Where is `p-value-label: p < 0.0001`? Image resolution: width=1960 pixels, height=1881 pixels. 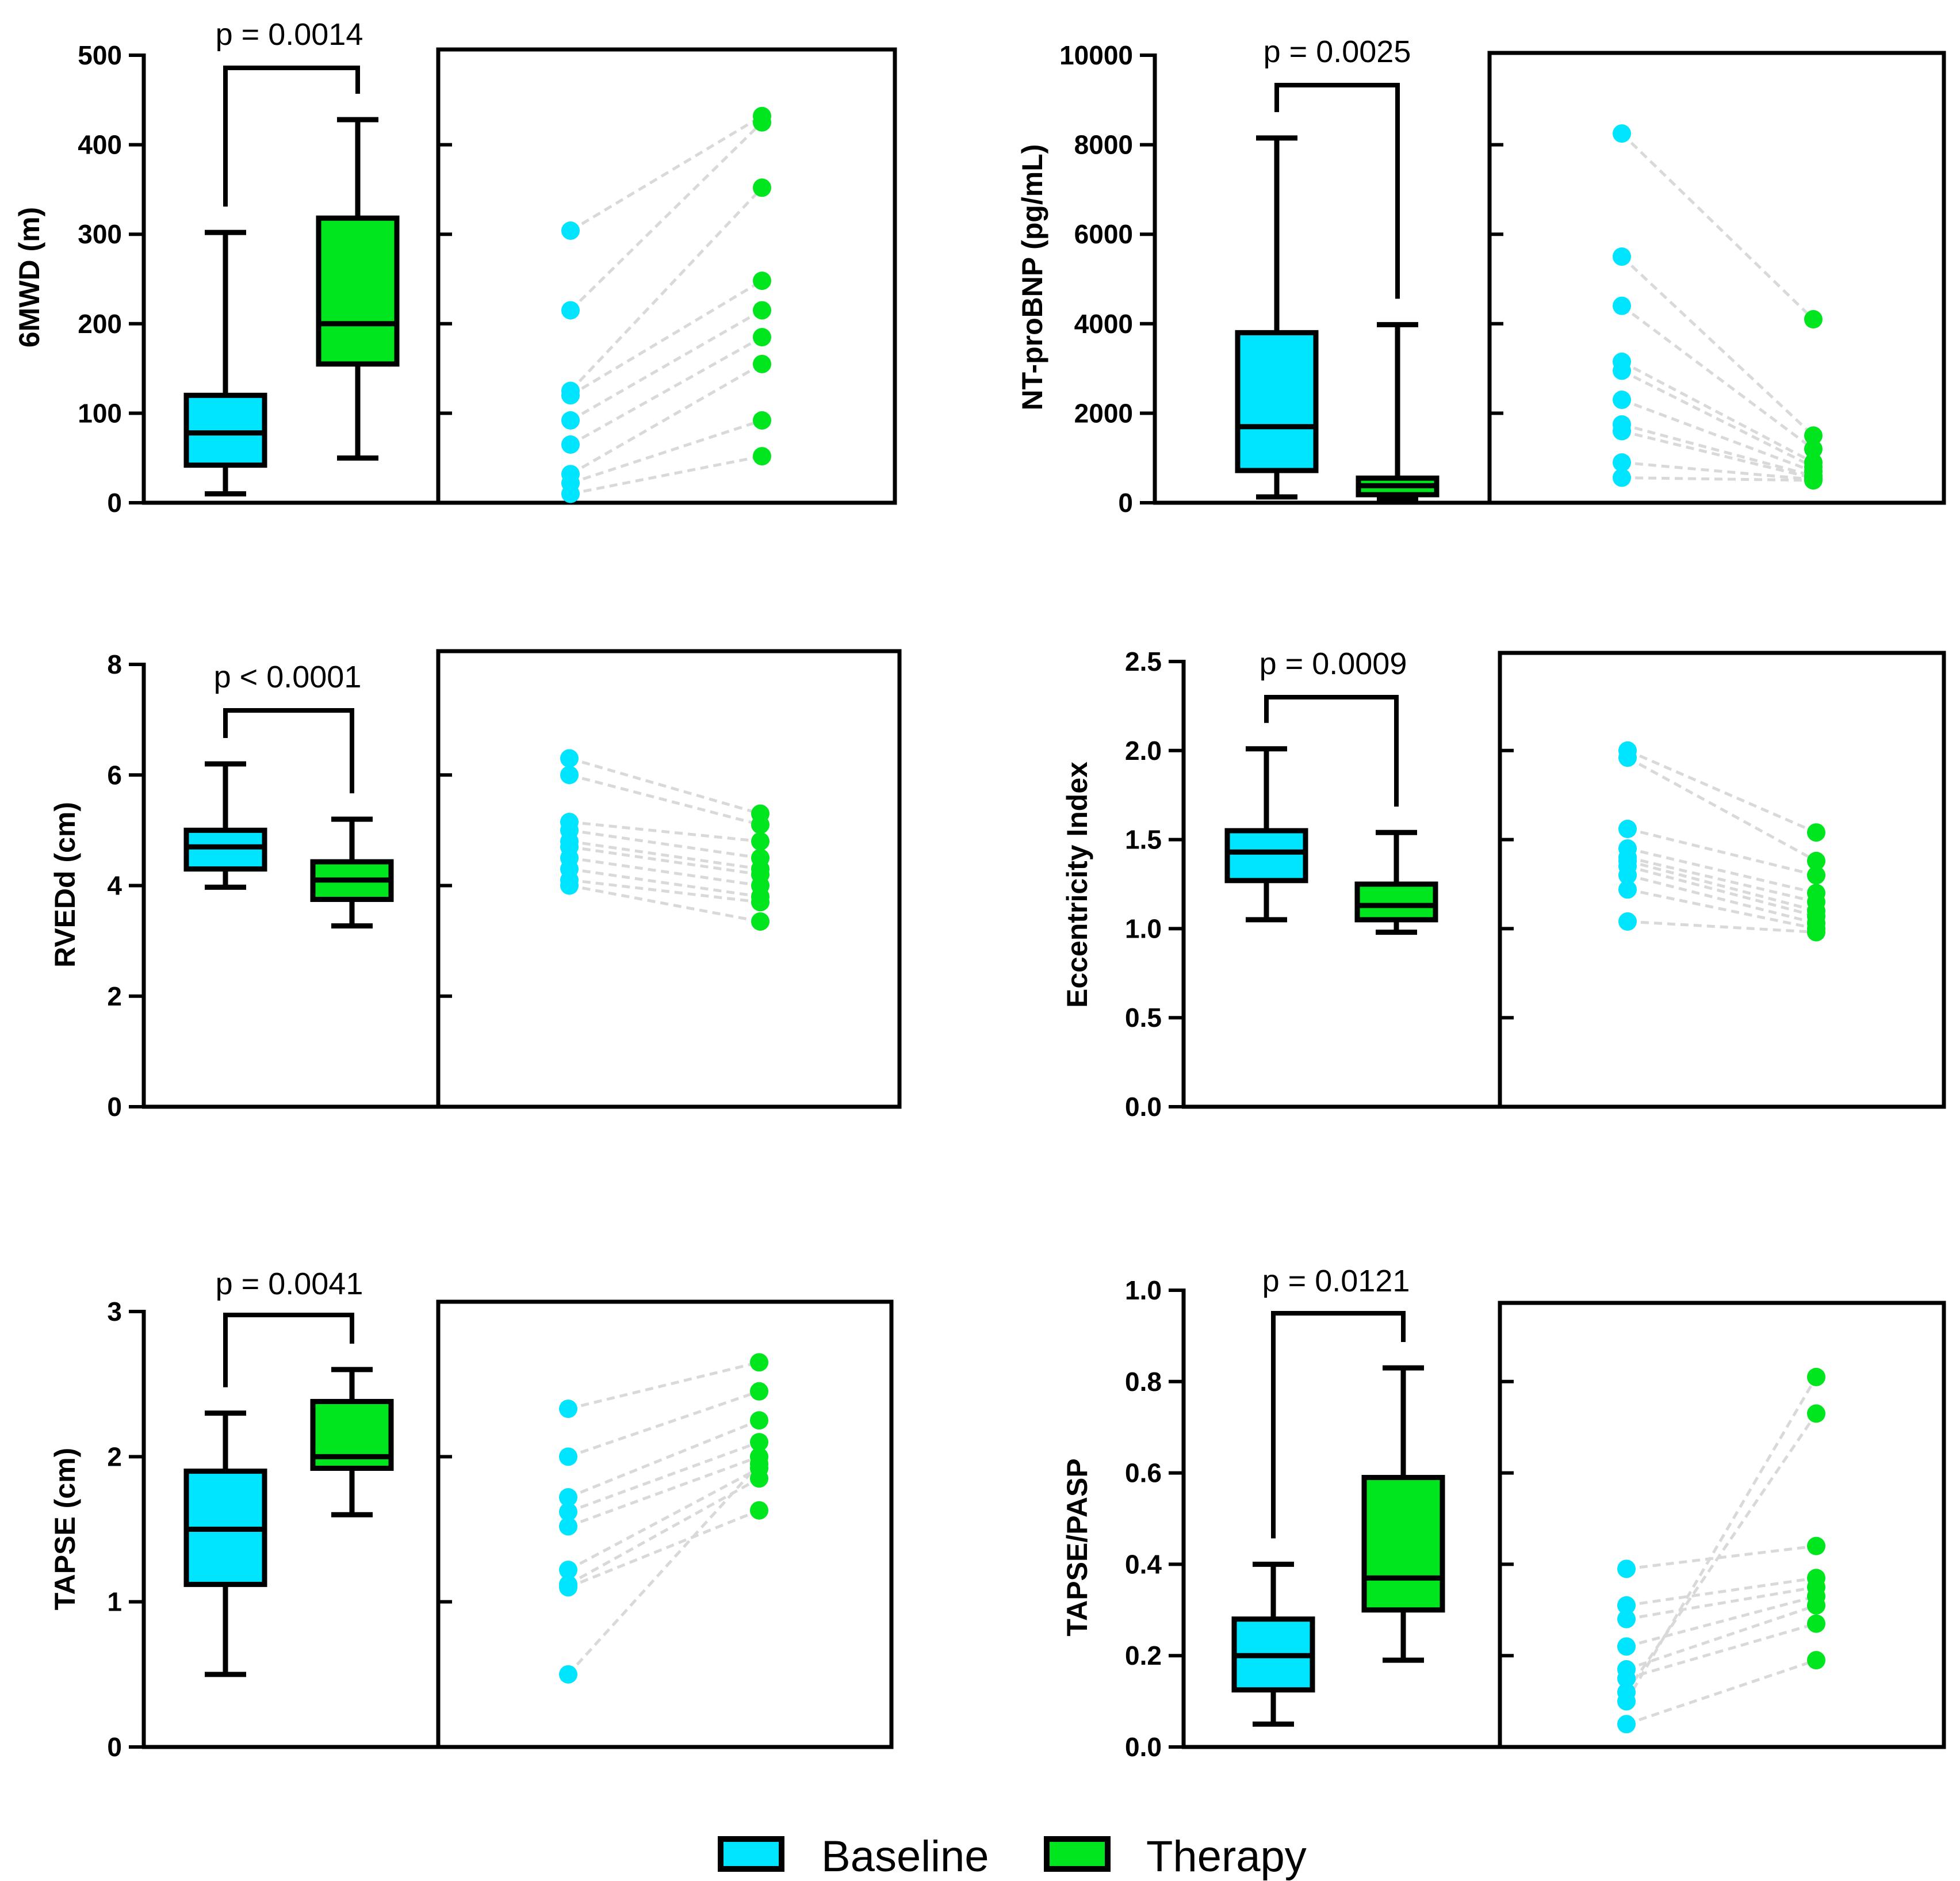 p-value-label: p < 0.0001 is located at coordinates (288, 677).